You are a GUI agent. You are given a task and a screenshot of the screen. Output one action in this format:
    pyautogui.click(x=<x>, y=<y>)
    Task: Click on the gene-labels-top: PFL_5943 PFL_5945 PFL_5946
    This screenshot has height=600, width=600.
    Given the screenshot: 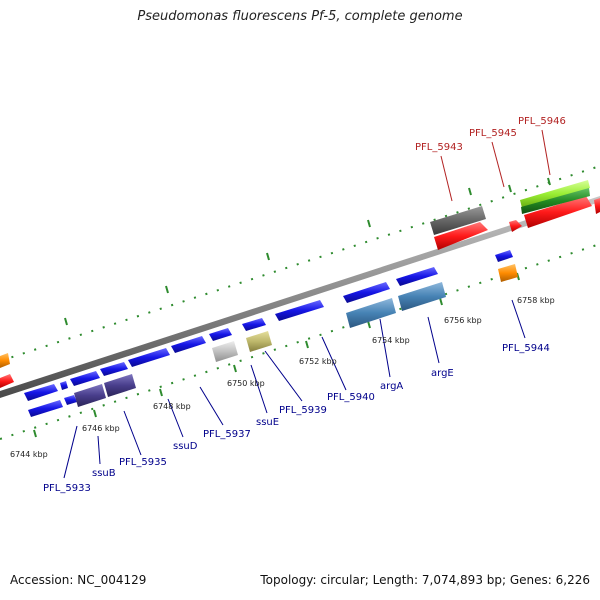 What is the action you would take?
    pyautogui.click(x=490, y=134)
    